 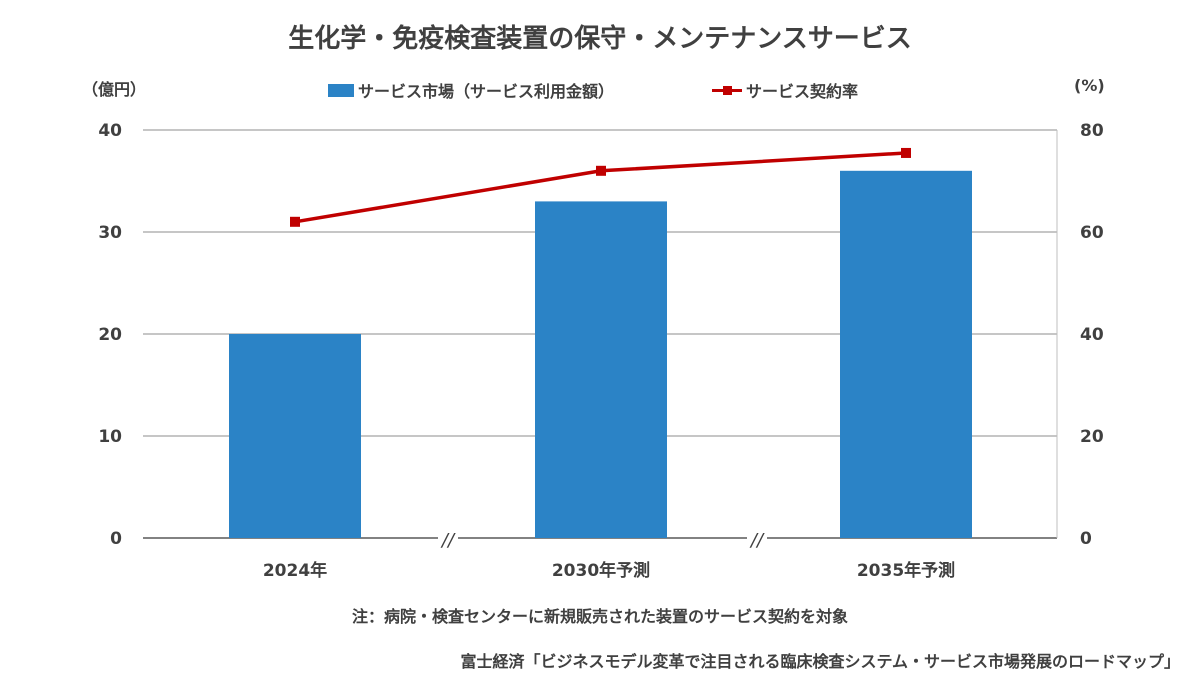 I want to click on right-tick-label: 0, so click(x=1086, y=539).